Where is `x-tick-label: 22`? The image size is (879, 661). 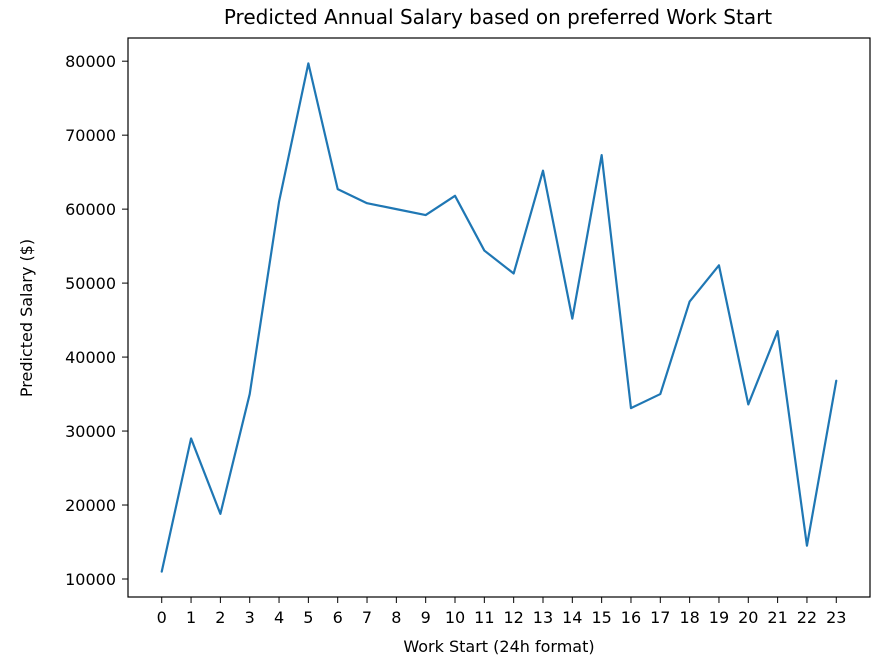 x-tick-label: 22 is located at coordinates (807, 617).